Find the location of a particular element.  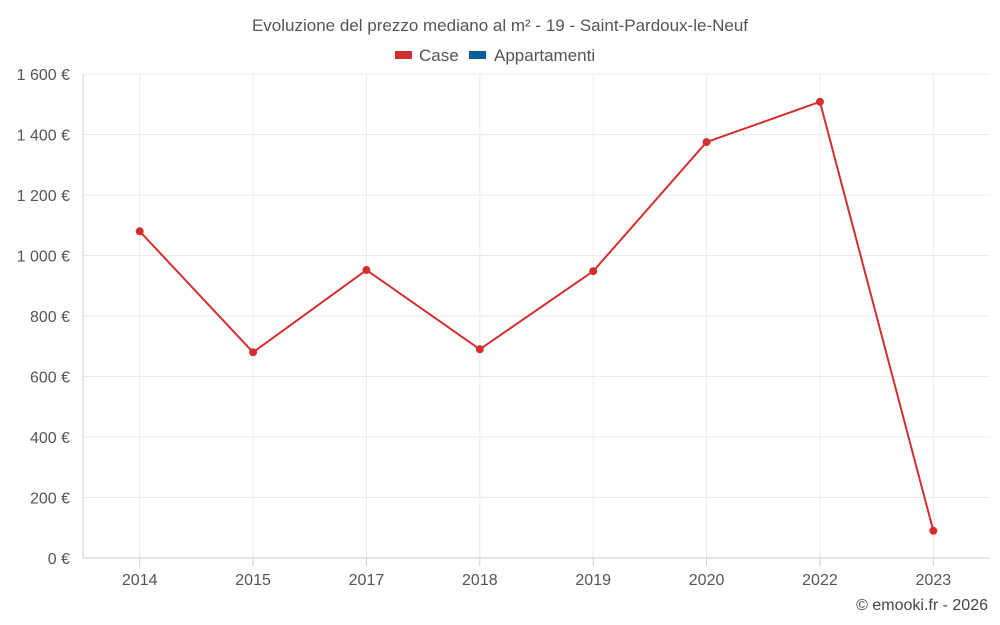

x-tick-label: 2019 is located at coordinates (593, 580).